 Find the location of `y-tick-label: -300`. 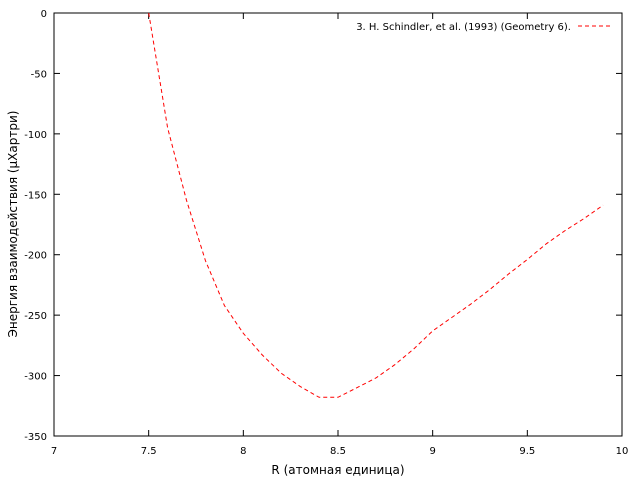

y-tick-label: -300 is located at coordinates (35, 377).